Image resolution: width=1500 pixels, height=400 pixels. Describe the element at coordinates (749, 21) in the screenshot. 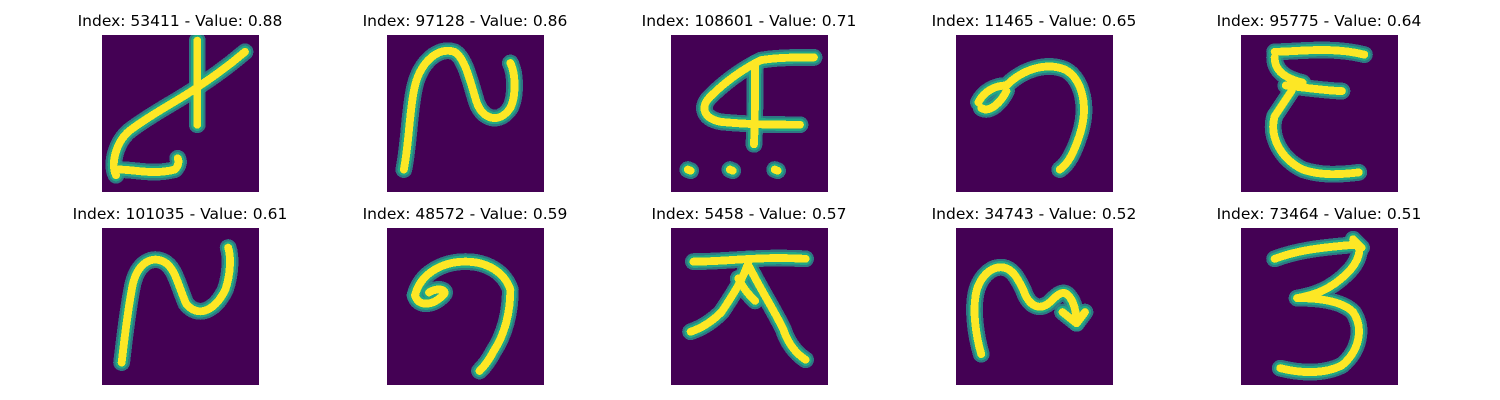

I see `panel-title: Index: 108601 - Value: 0.71` at that location.